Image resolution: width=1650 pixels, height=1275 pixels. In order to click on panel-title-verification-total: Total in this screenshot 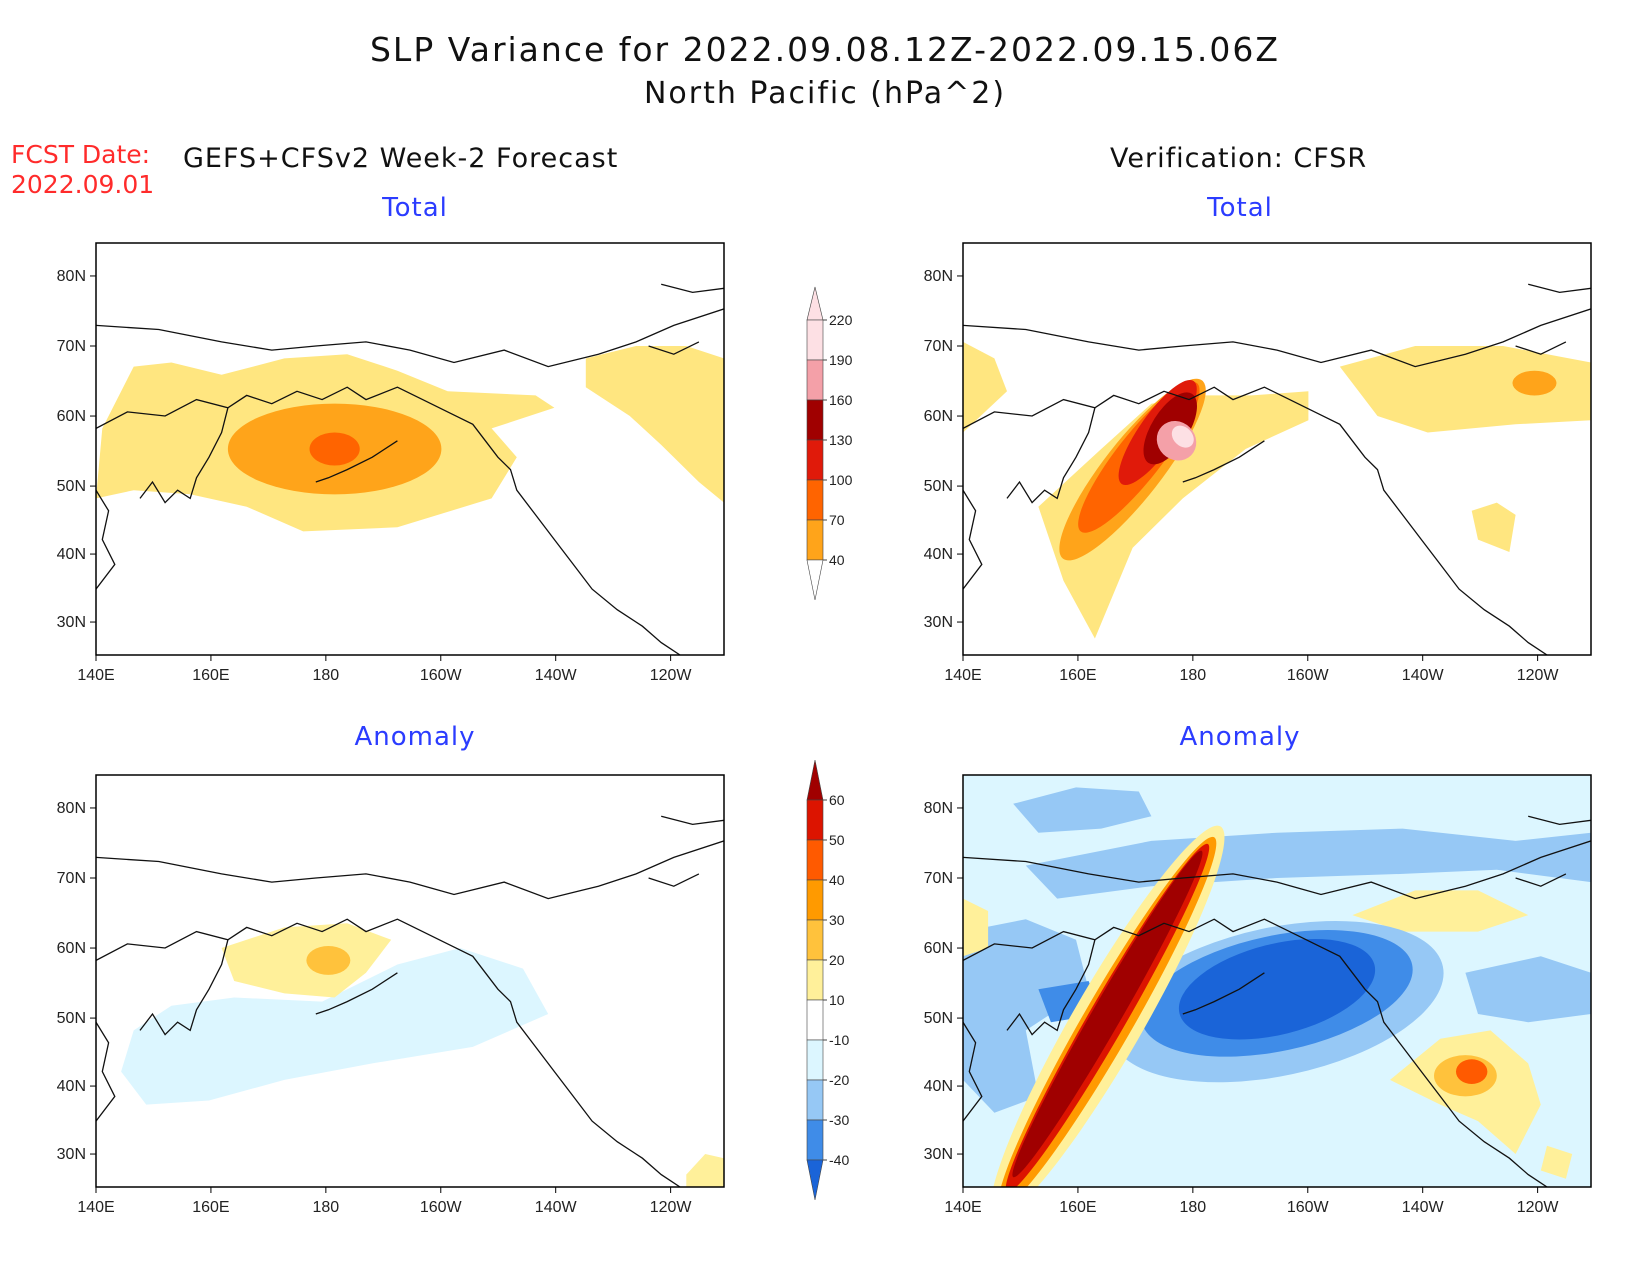, I will do `click(1240, 208)`.